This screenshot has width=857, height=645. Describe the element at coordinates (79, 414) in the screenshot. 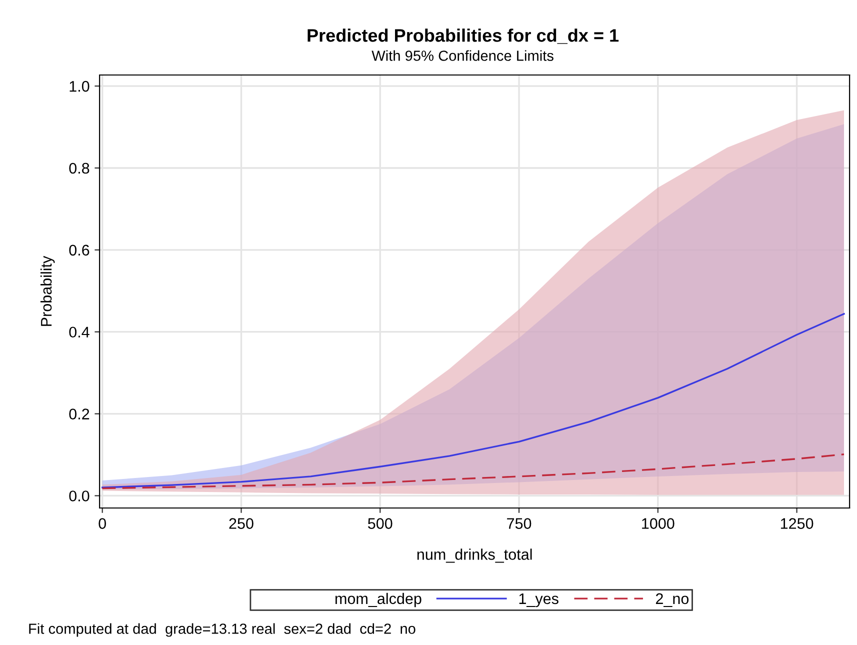

I see `y-tick-label: 0.2` at that location.